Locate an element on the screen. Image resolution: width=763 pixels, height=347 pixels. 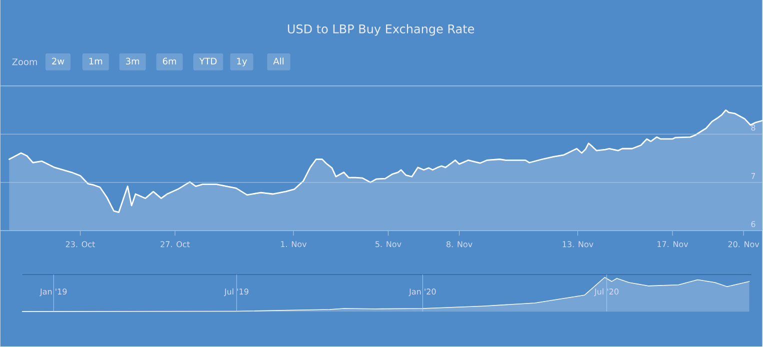
text: 2w is located at coordinates (58, 61).